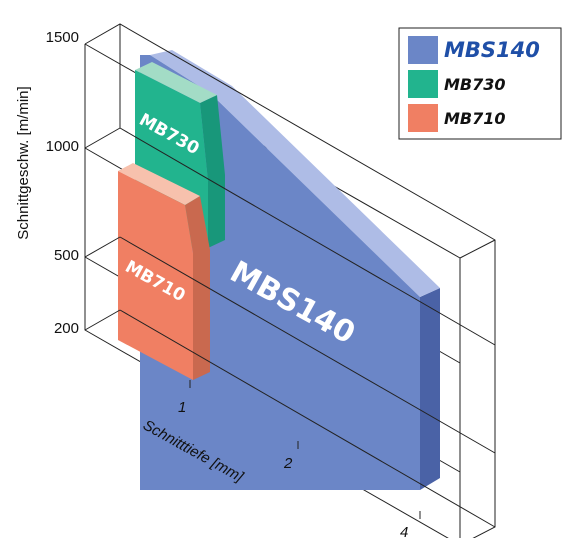 The width and height of the screenshot is (569, 538). I want to click on y-axis-title: Schnittgeschw. [m/min], so click(23, 162).